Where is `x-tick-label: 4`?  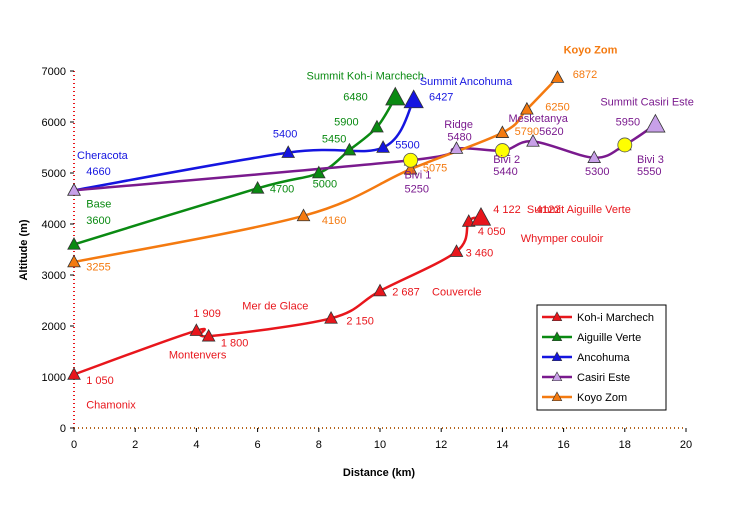 x-tick-label: 4 is located at coordinates (196, 445).